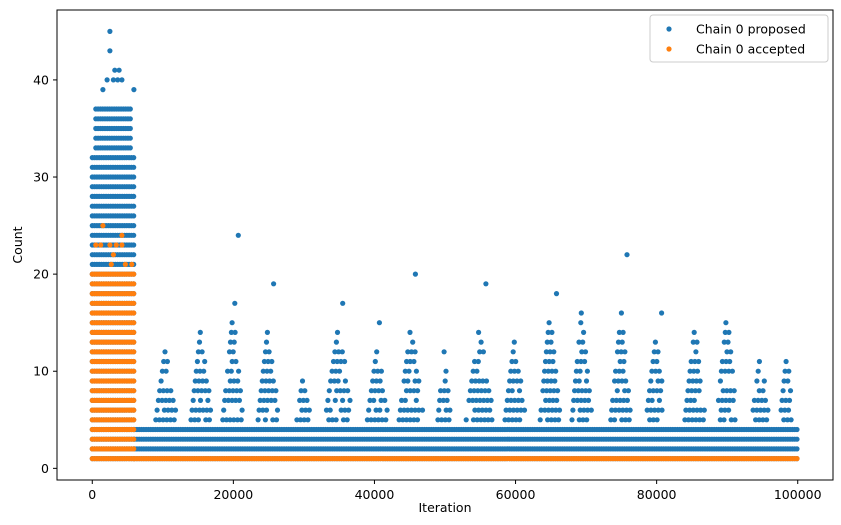 Image resolution: width=841 pixels, height=525 pixels. What do you see at coordinates (455, 491) in the screenshot?
I see `x-axis: 0 20000 40000 60000 80000 100000` at bounding box center [455, 491].